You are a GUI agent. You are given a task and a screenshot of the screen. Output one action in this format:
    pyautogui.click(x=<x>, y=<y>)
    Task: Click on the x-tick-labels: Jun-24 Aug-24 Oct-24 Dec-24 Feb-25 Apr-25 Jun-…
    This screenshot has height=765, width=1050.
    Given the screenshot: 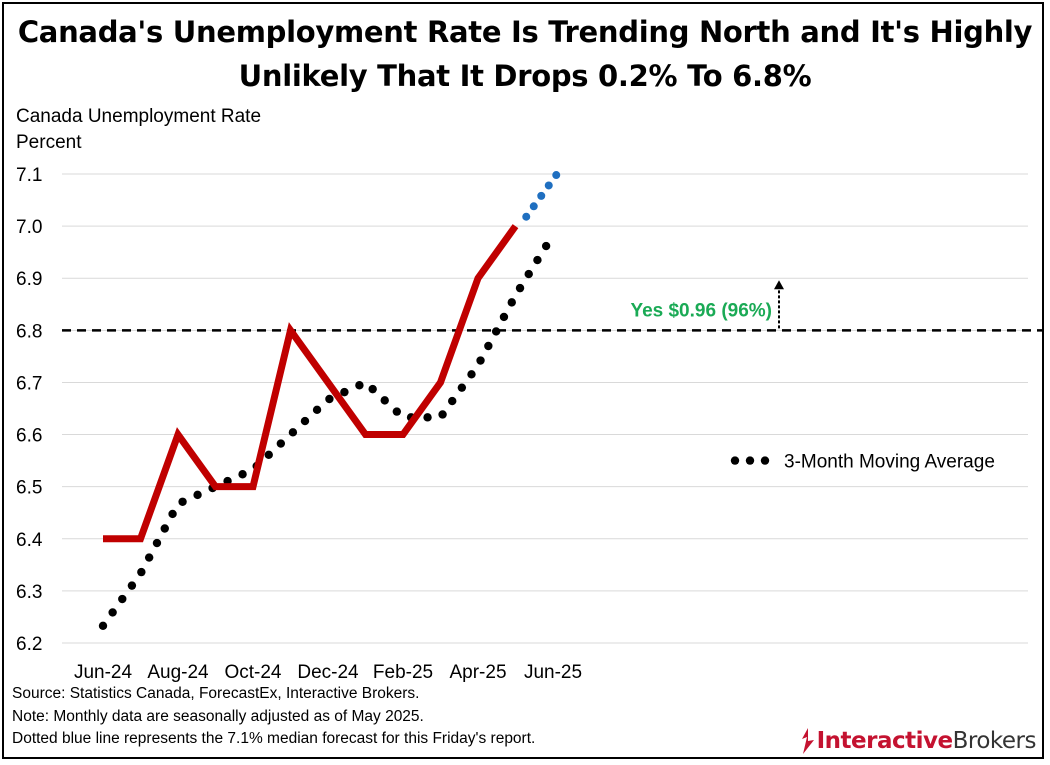 What is the action you would take?
    pyautogui.click(x=328, y=672)
    